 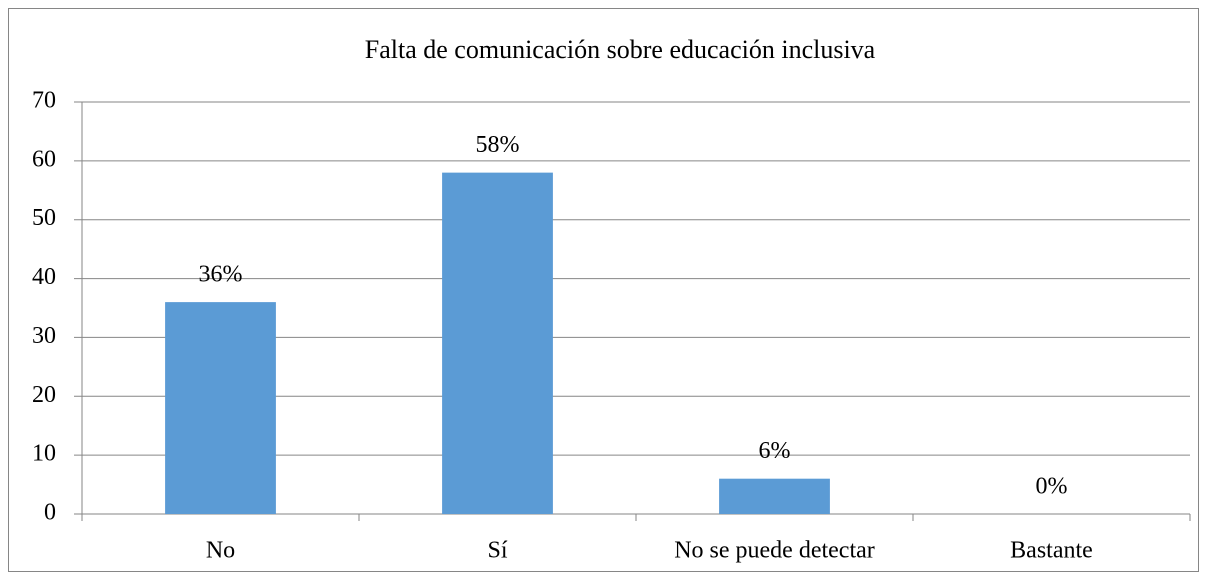 What do you see at coordinates (775, 451) in the screenshot?
I see `data-label: 6%` at bounding box center [775, 451].